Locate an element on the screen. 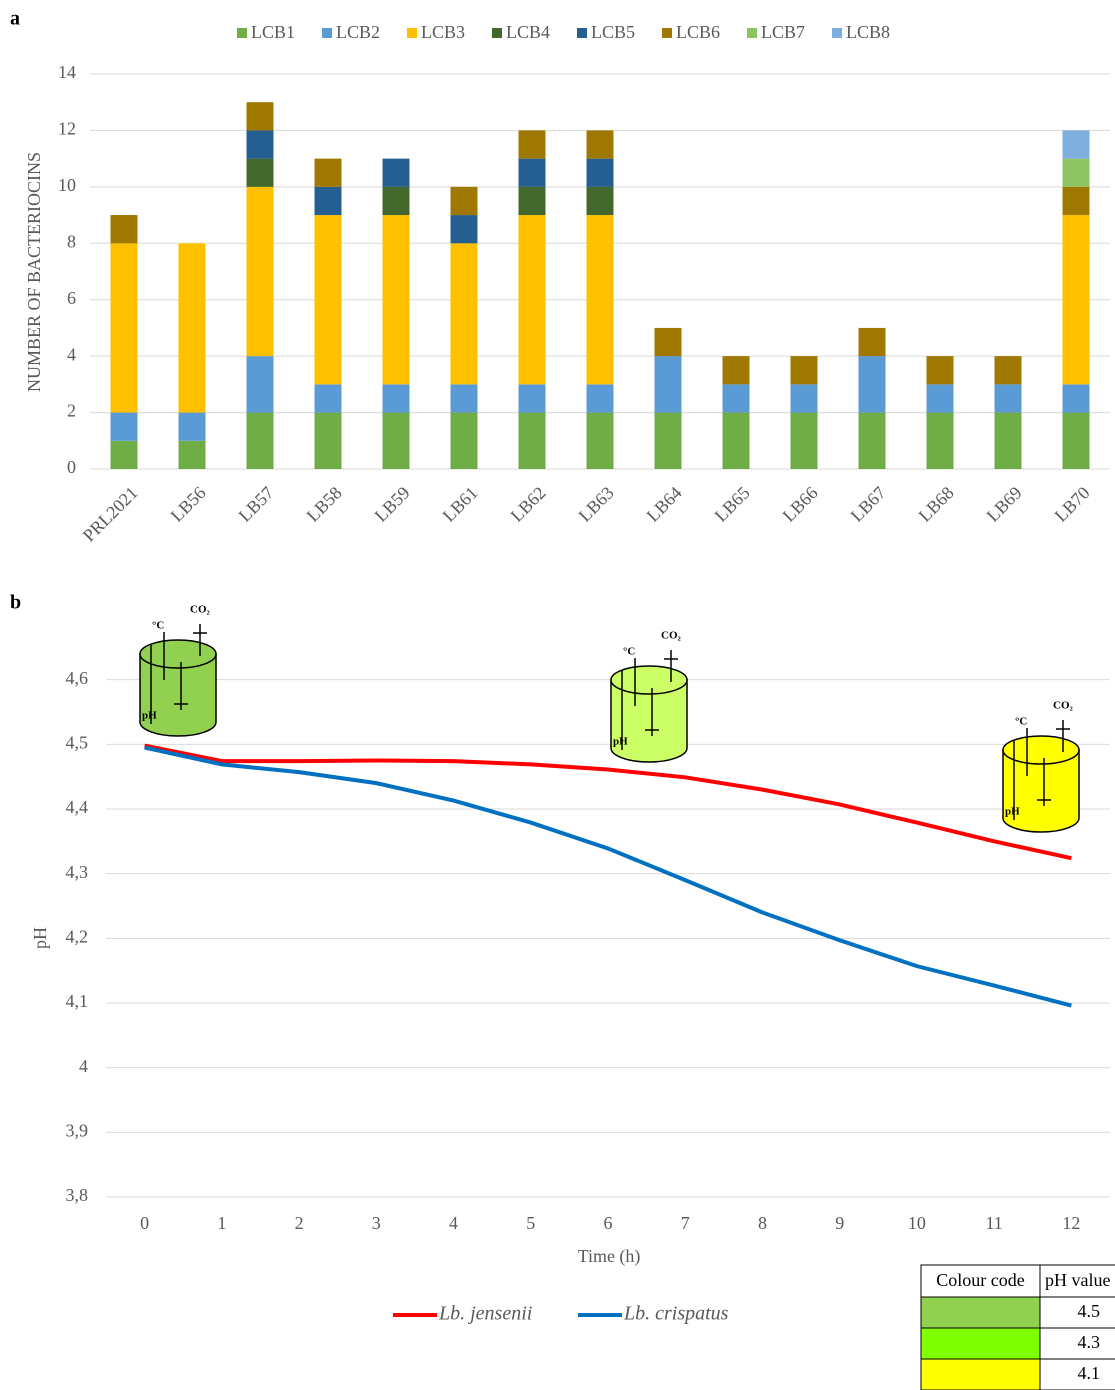 This screenshot has height=1390, width=1115. x-tick-label: 3 is located at coordinates (376, 1223).